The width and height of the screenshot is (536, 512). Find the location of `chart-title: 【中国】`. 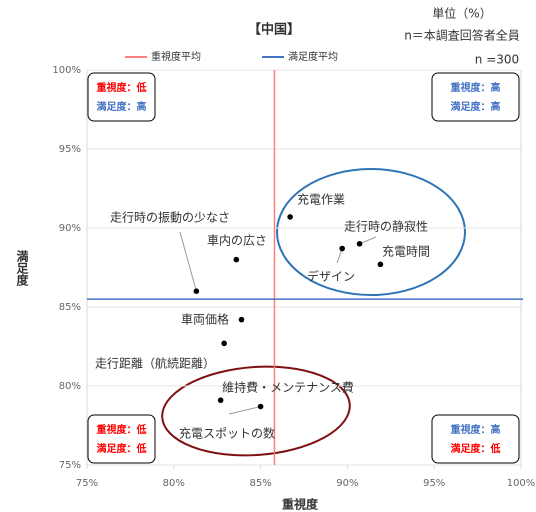

chart-title: 【中国】 is located at coordinates (274, 30).